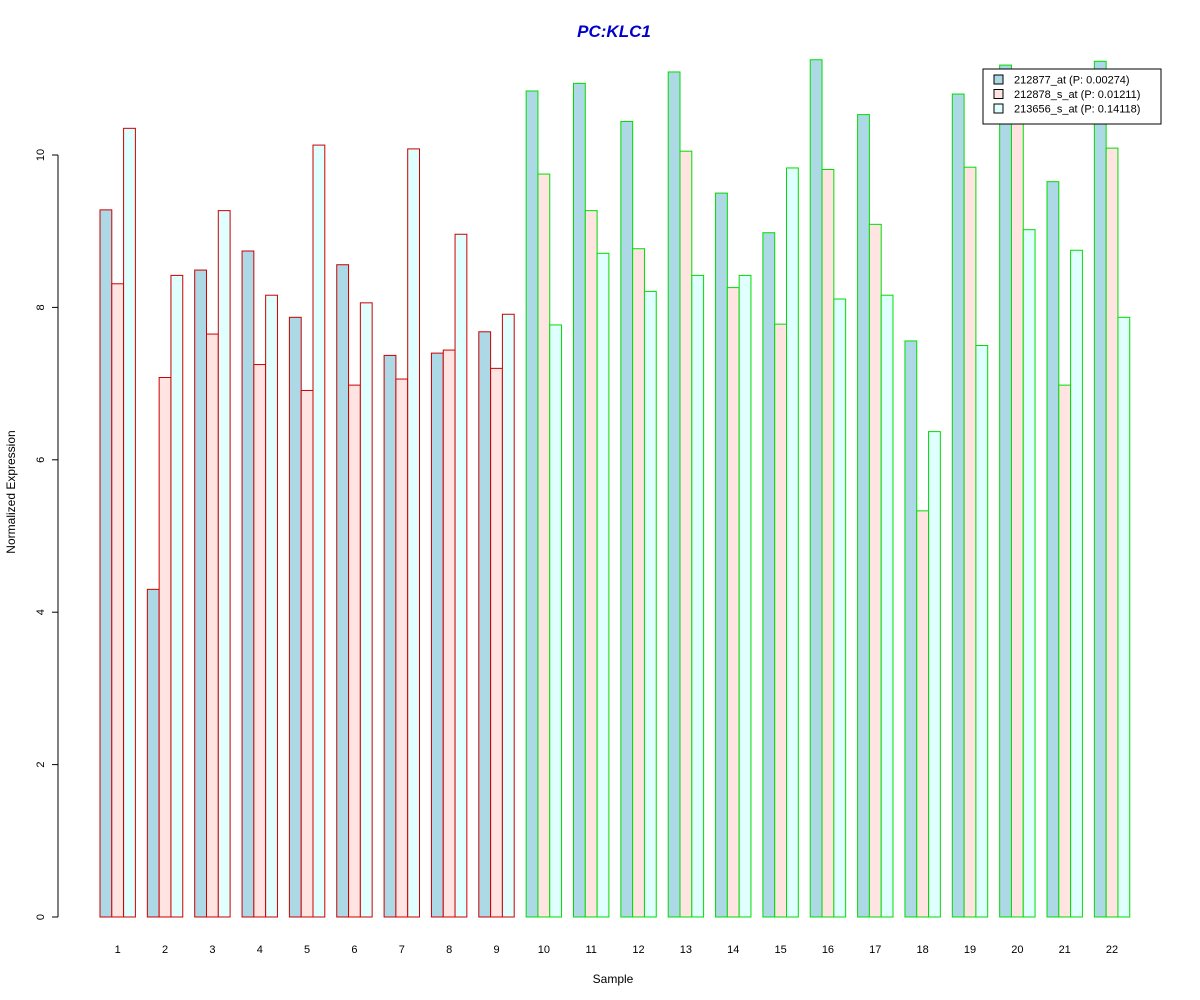  What do you see at coordinates (590, 950) in the screenshot?
I see `x-tick-label: 11` at bounding box center [590, 950].